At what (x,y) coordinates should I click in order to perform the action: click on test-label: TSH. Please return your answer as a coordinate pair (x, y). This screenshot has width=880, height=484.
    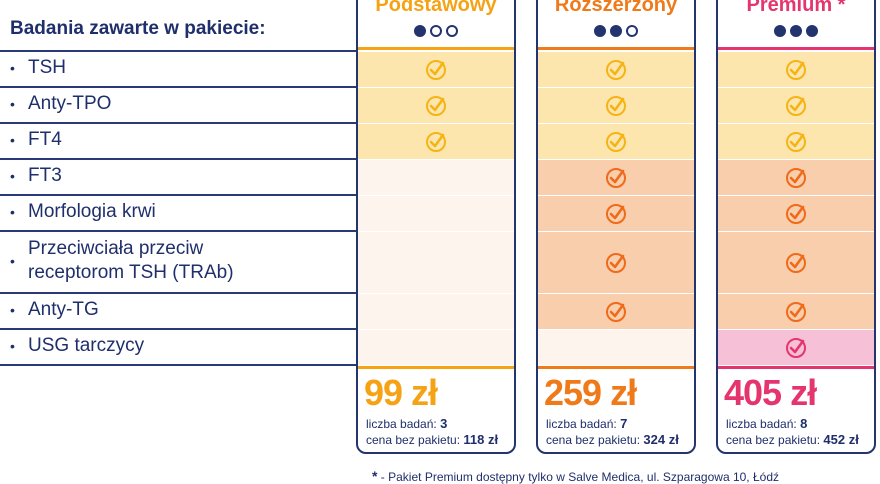
    Looking at the image, I should click on (47, 67).